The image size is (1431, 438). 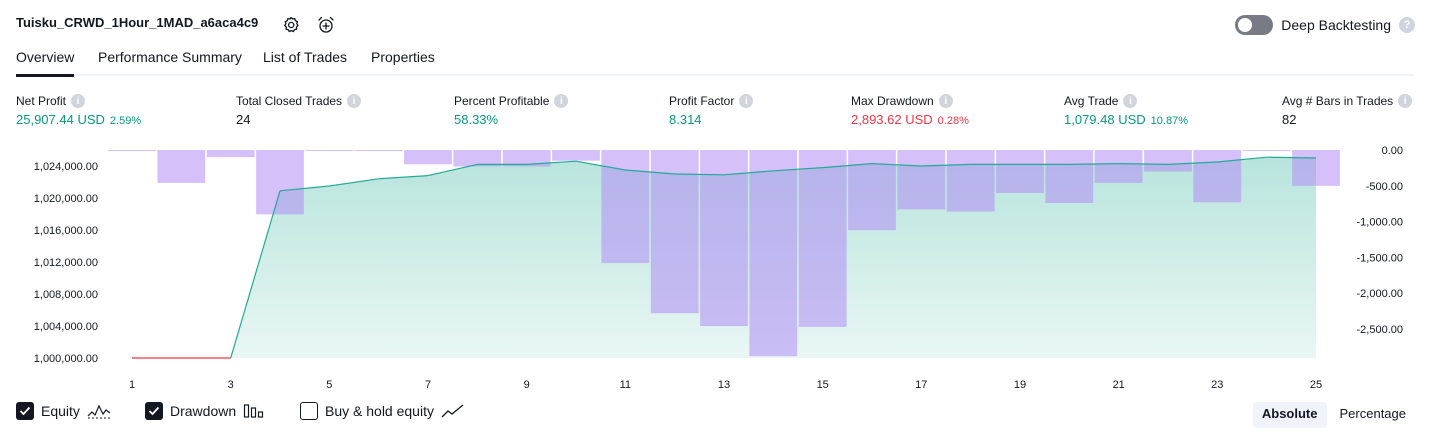 I want to click on add-alert-button, so click(x=326, y=25).